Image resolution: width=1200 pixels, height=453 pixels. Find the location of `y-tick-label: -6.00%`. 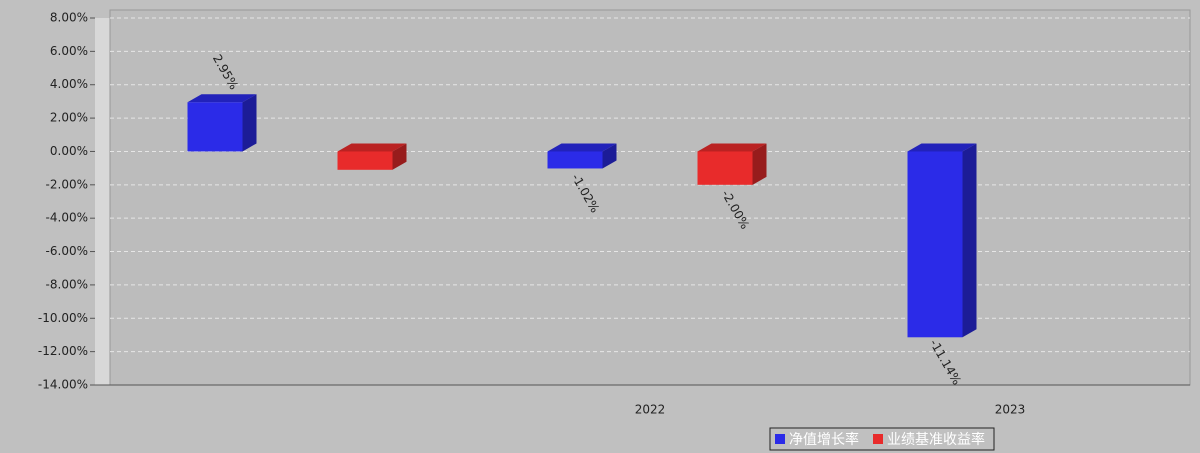

y-tick-label: -6.00% is located at coordinates (67, 251).